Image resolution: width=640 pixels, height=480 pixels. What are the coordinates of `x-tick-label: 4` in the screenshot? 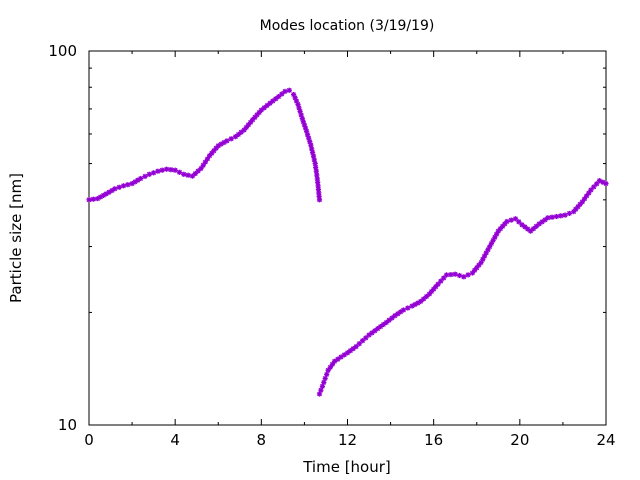 It's located at (175, 440).